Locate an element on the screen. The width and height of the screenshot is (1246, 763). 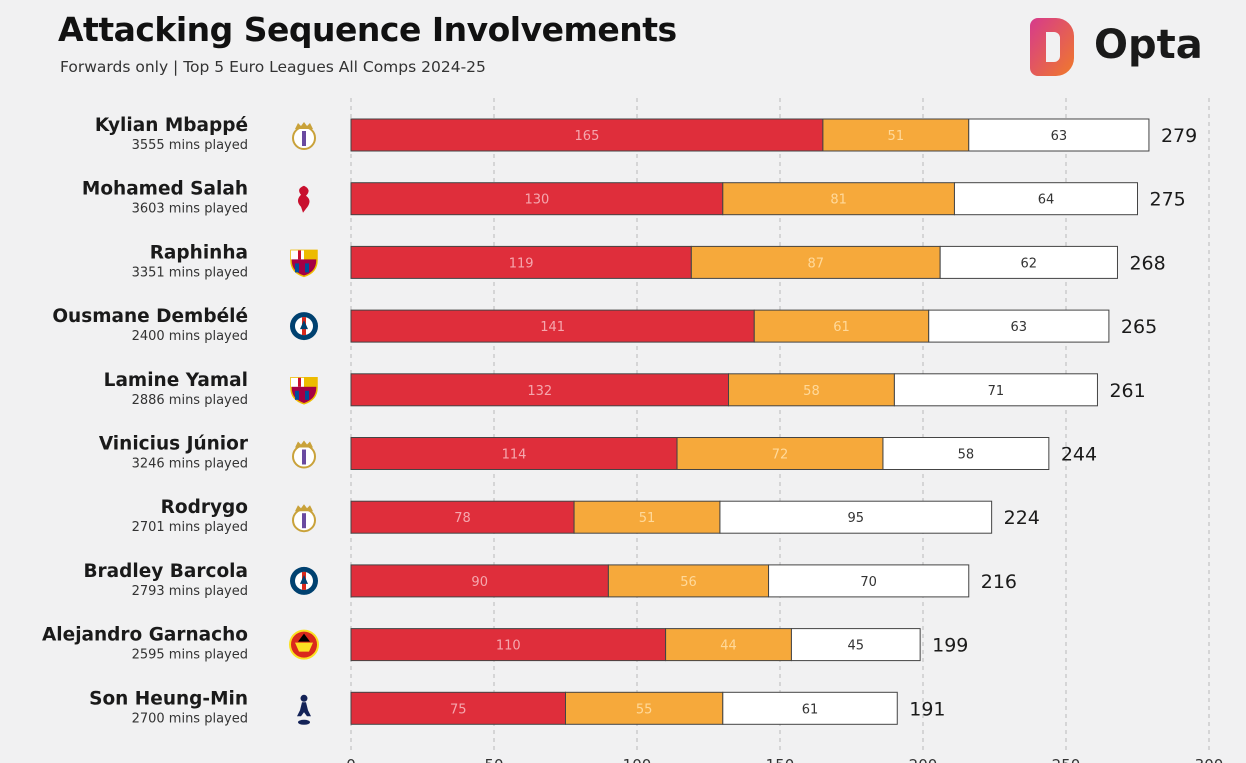
bar-total-label: 216 is located at coordinates (999, 582).